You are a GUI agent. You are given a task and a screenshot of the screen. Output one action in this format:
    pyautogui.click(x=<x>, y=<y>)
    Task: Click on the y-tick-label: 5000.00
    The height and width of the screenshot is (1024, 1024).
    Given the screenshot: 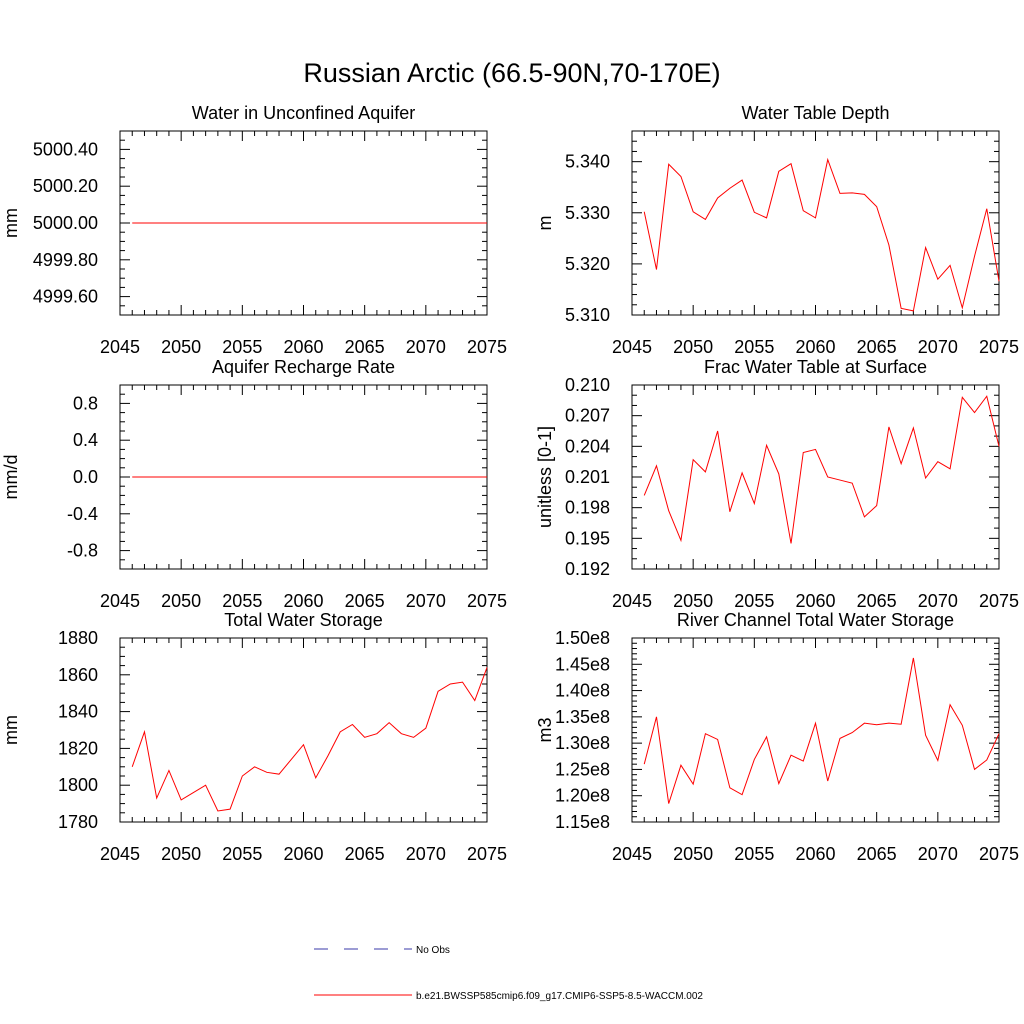 What is the action you would take?
    pyautogui.click(x=65, y=223)
    